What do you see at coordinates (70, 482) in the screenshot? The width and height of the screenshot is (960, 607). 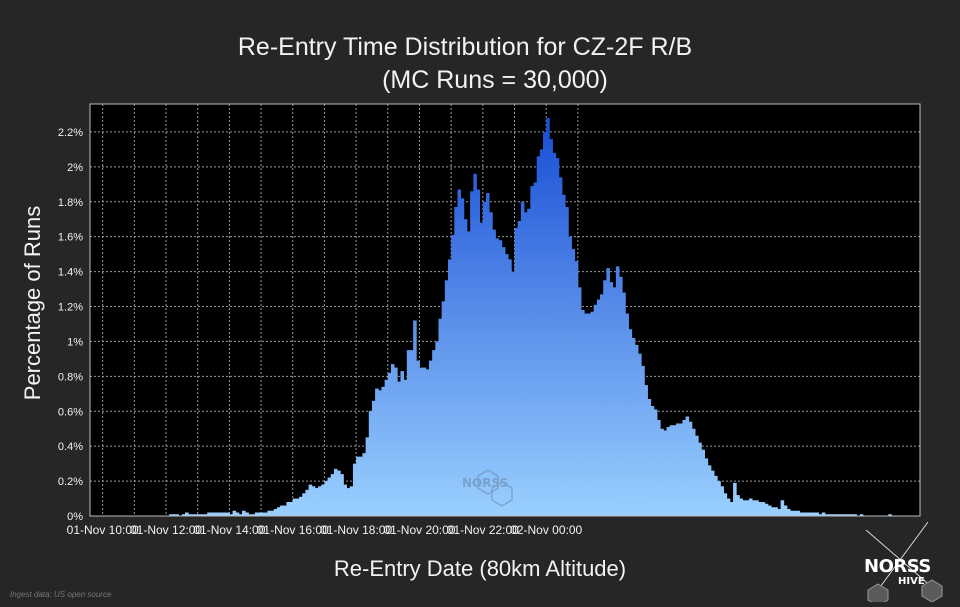 I see `y-tick-label: 0.2%` at bounding box center [70, 482].